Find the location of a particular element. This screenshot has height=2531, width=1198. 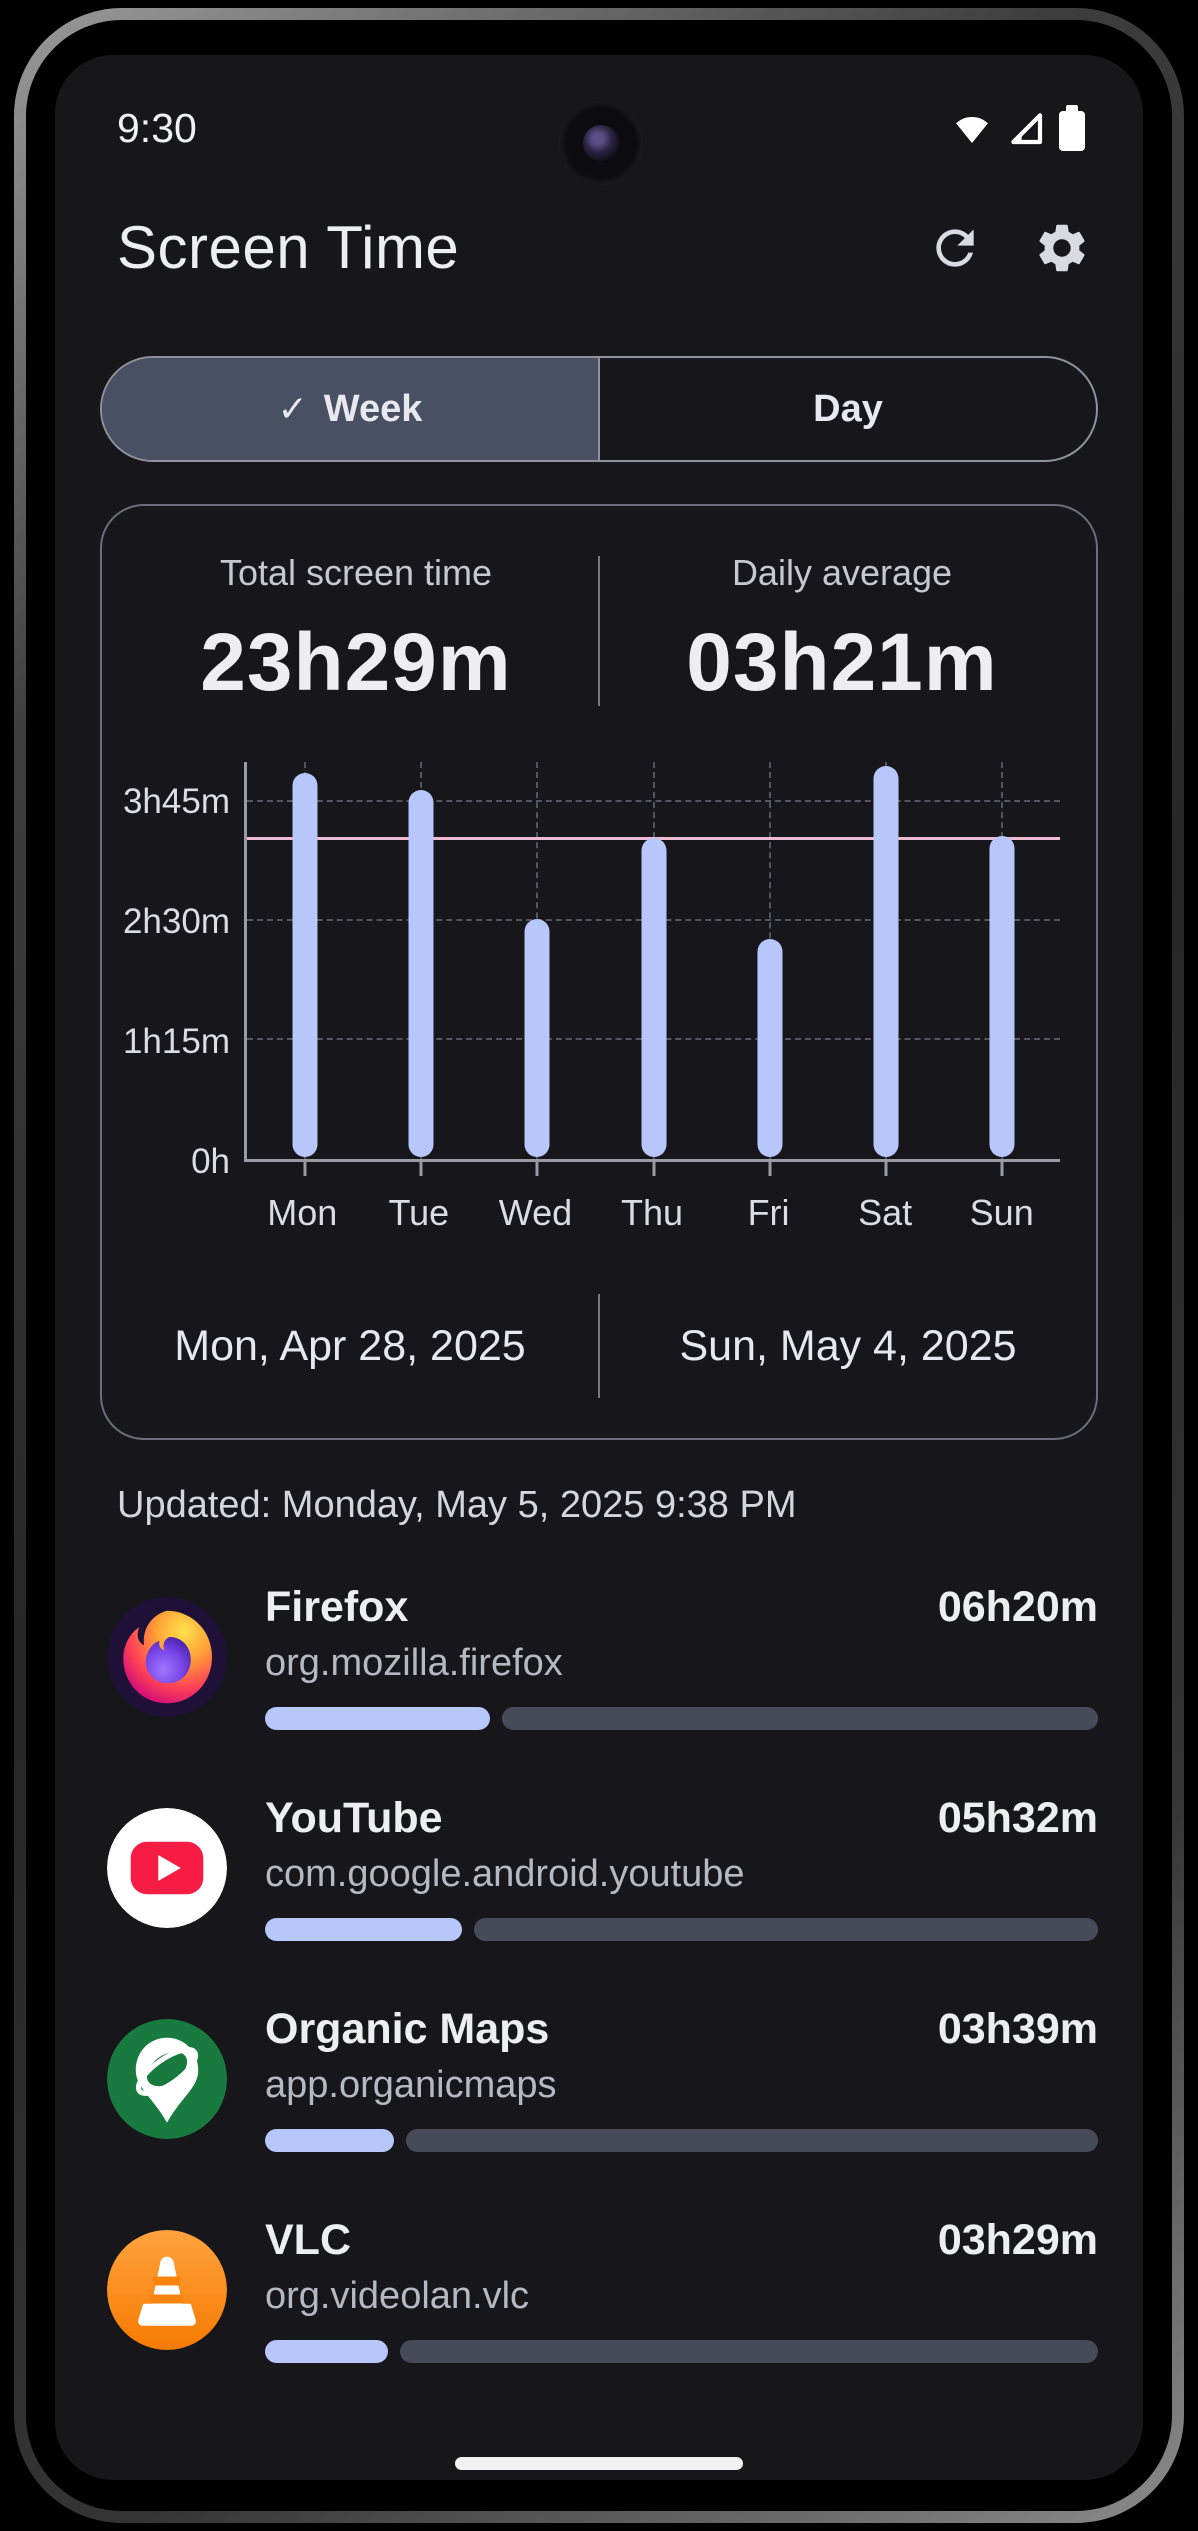

app-package: app.organicmaps is located at coordinates (411, 2085).